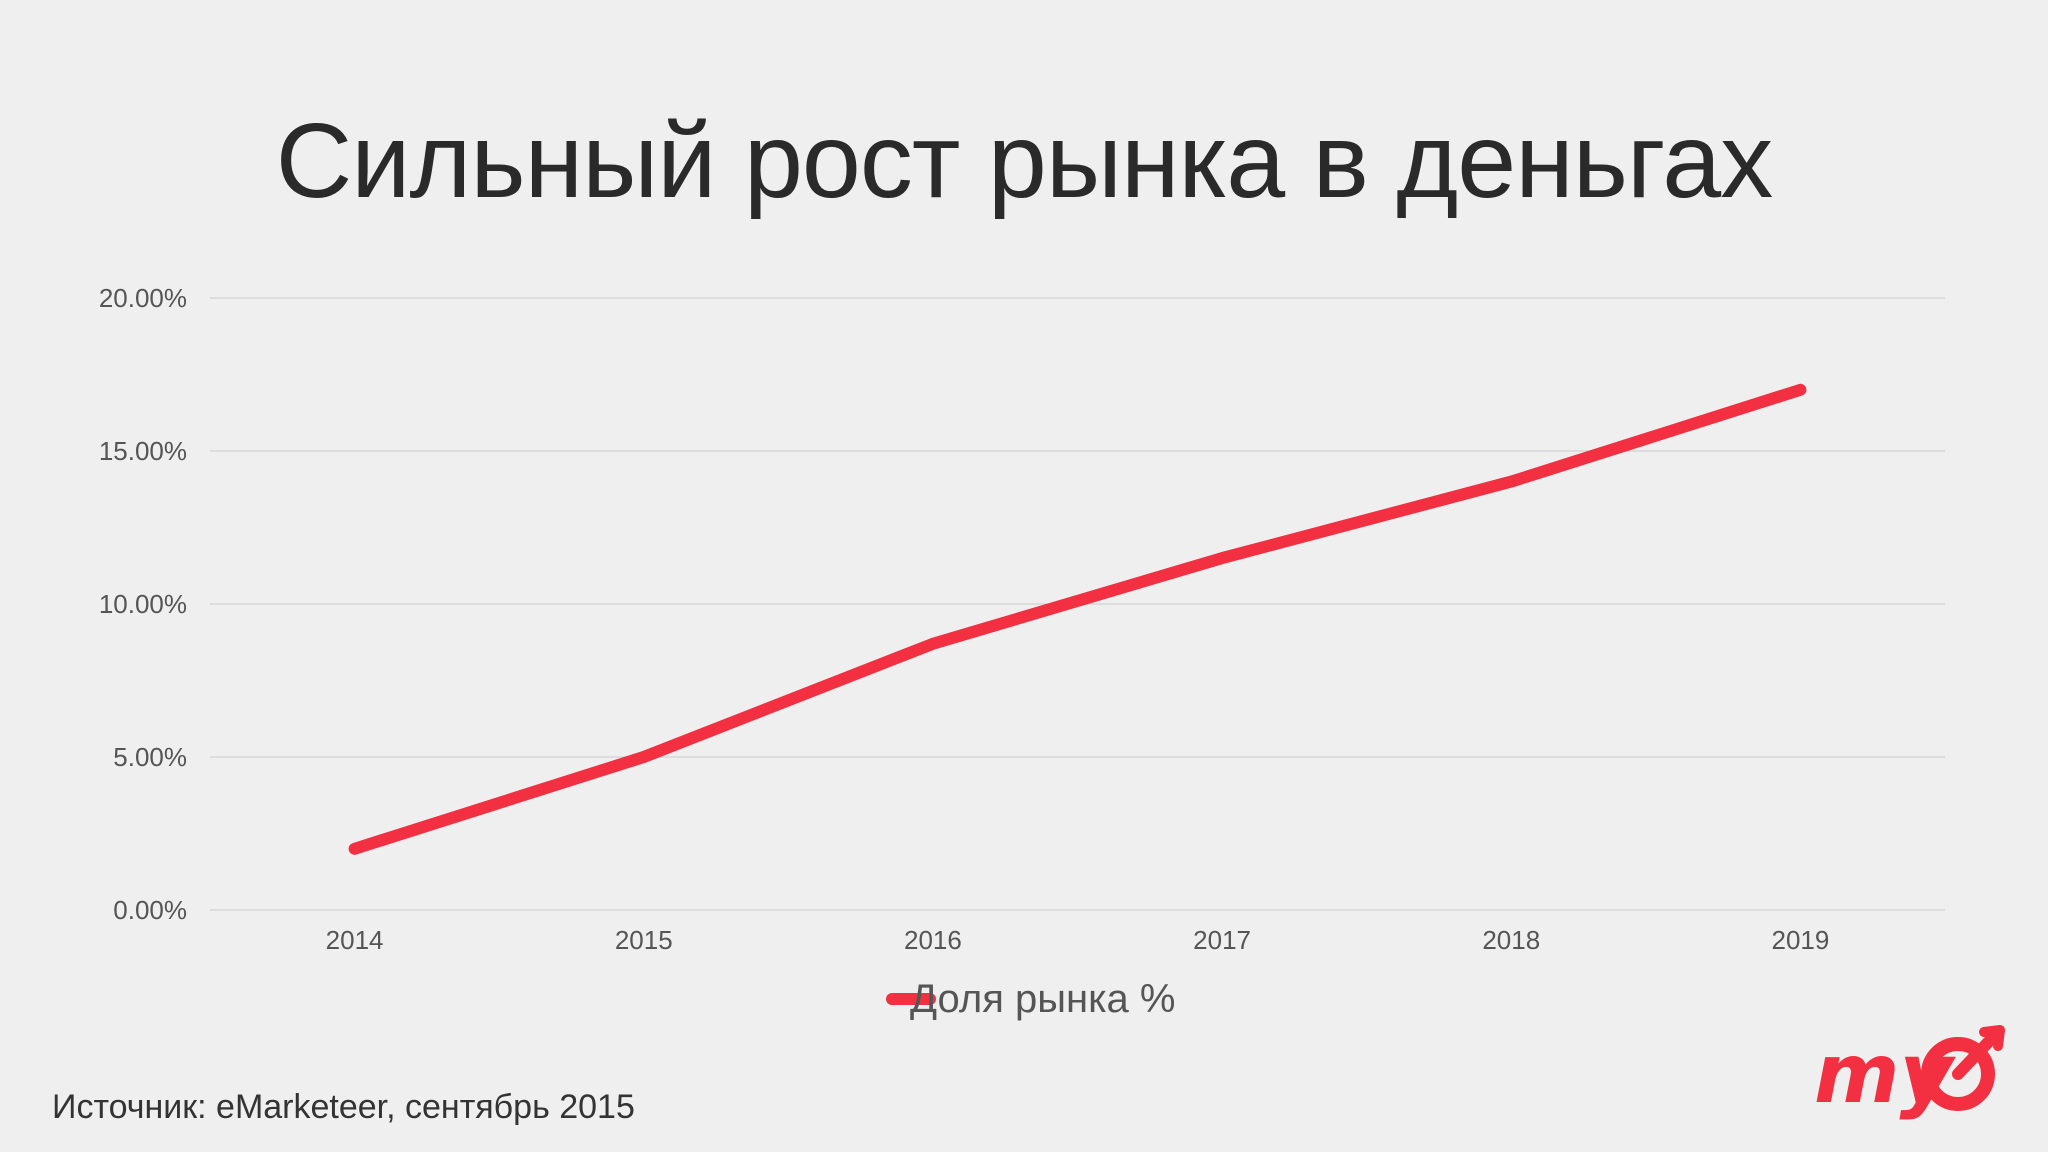  Describe the element at coordinates (1800, 940) in the screenshot. I see `x-tick-label: 2019` at that location.